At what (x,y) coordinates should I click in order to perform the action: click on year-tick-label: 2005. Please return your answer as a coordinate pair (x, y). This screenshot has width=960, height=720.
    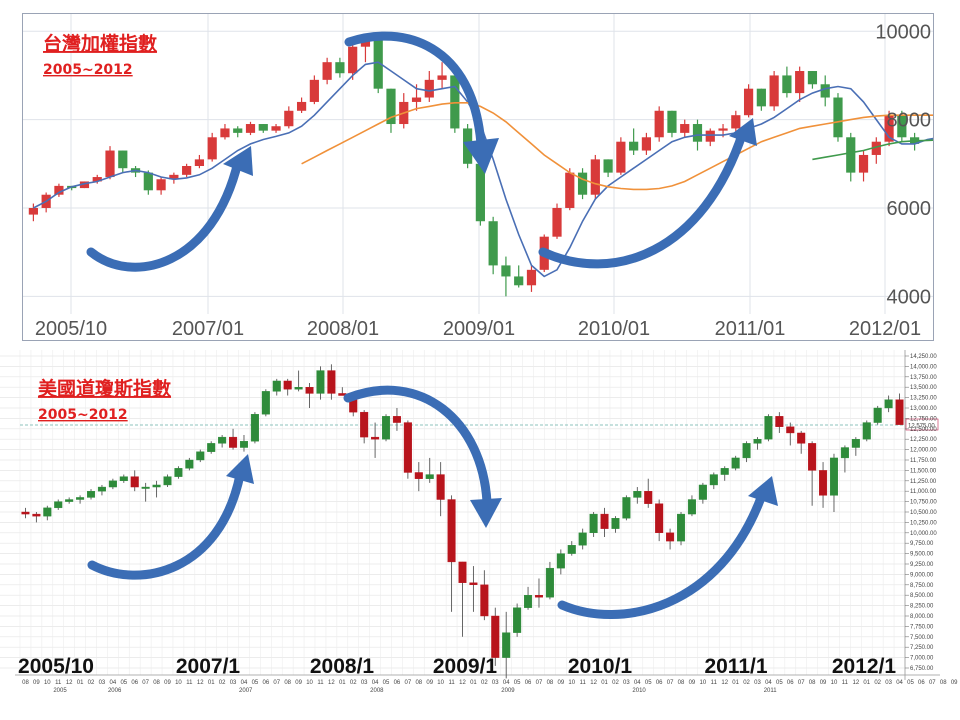
    Looking at the image, I should click on (60, 691).